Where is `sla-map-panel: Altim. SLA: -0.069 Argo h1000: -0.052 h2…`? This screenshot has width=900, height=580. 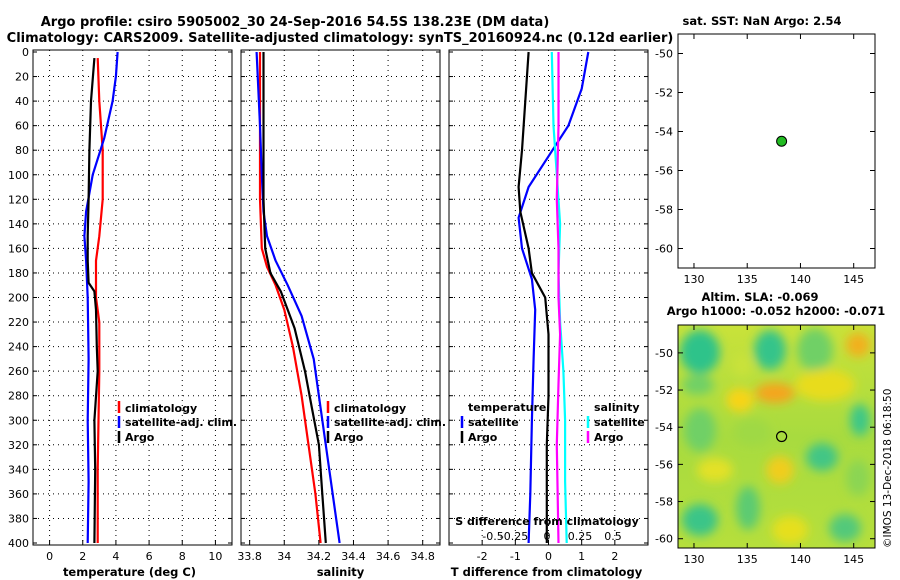 sla-map-panel: Altim. SLA: -0.069 Argo h1000: -0.052 h2… is located at coordinates (774, 428).